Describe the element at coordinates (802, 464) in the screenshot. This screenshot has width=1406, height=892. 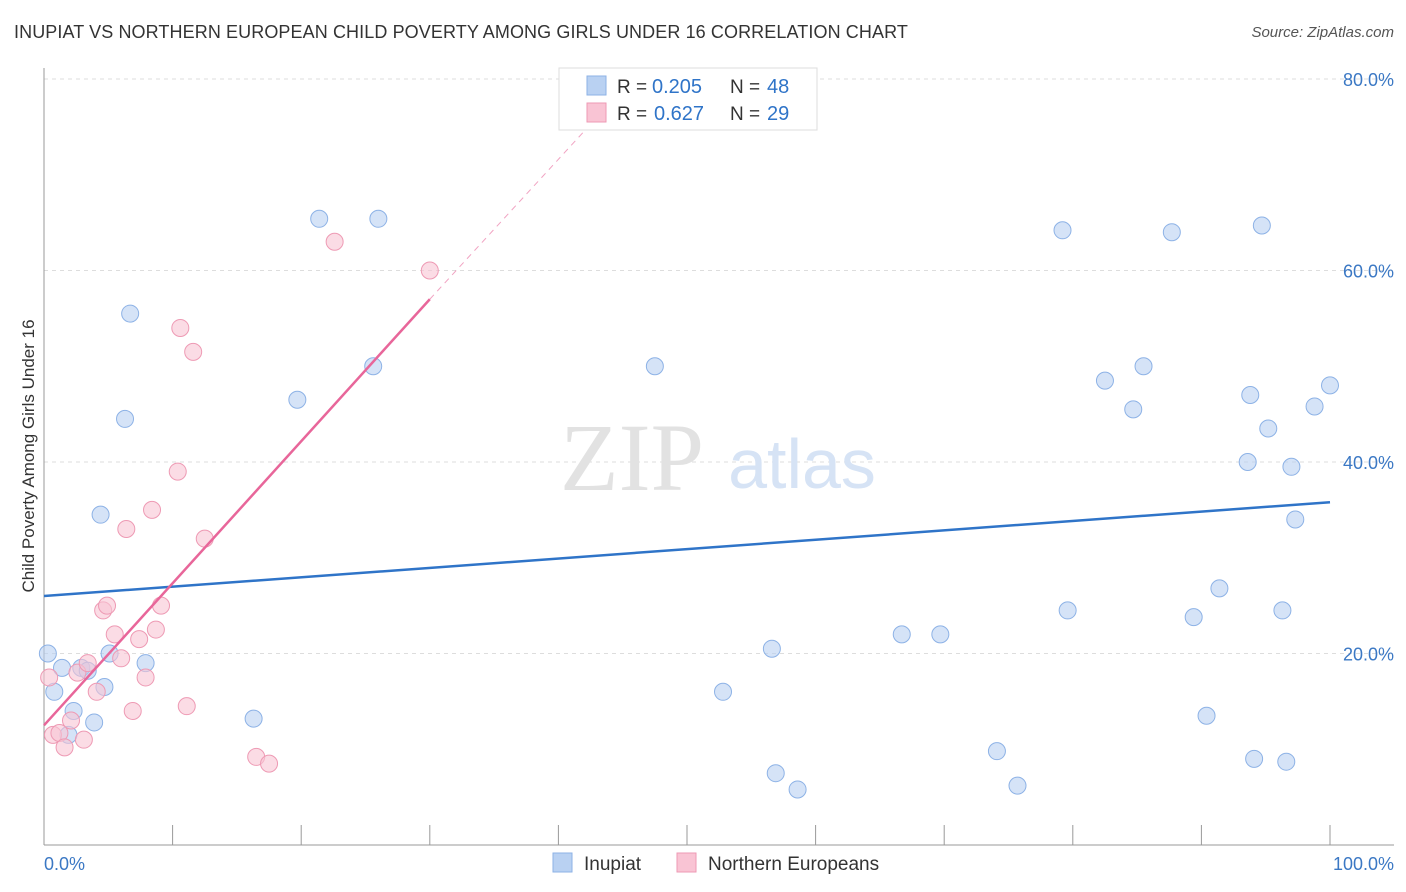
I see `watermark-atlas: atlas` at that location.